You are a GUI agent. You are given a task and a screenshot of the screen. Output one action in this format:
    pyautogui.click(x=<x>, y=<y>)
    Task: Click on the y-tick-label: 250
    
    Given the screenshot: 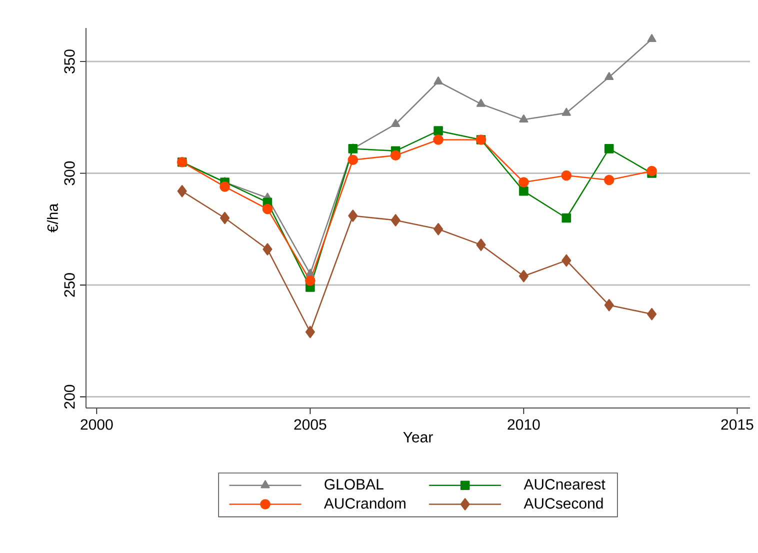 What is the action you would take?
    pyautogui.click(x=69, y=285)
    